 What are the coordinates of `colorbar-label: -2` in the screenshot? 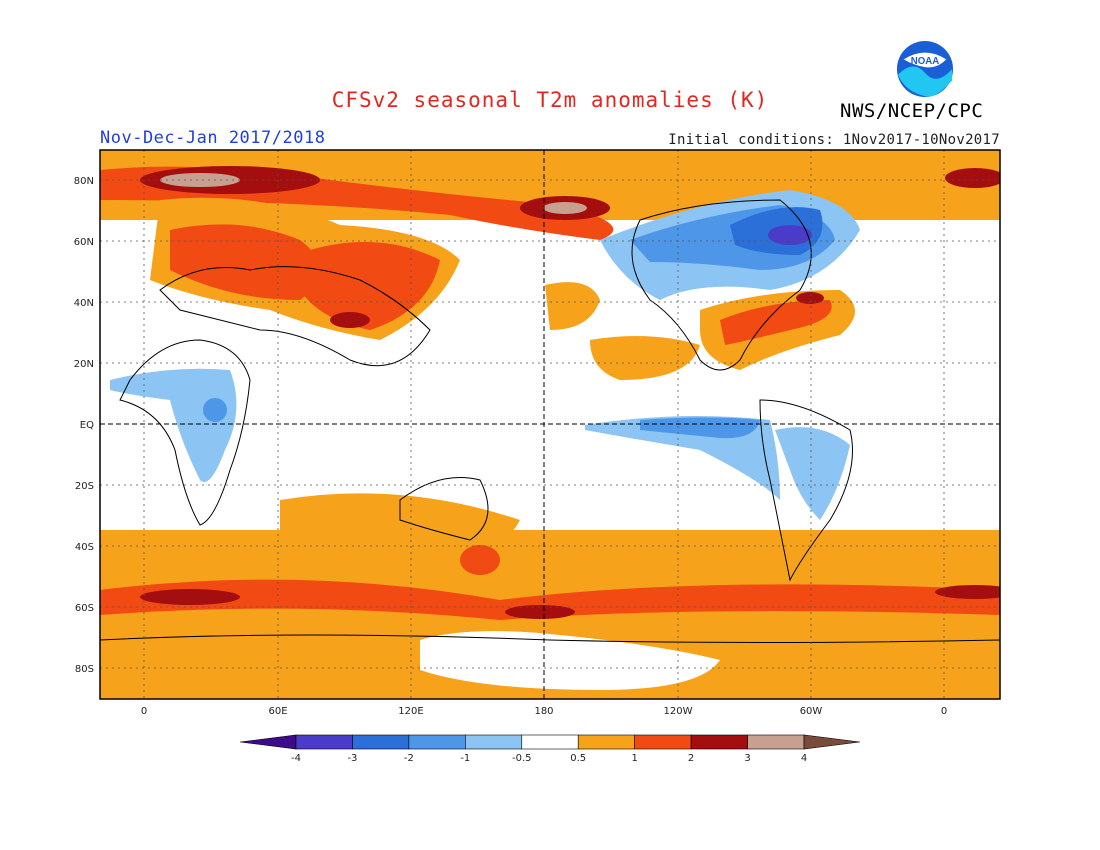 It's located at (409, 758).